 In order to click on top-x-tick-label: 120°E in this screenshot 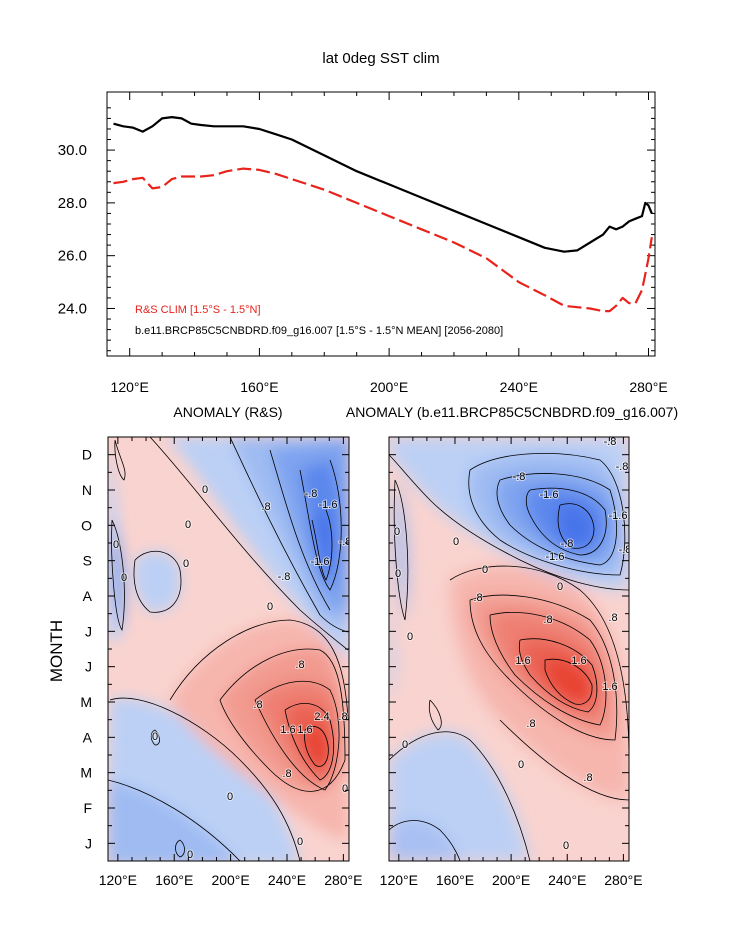, I will do `click(130, 387)`.